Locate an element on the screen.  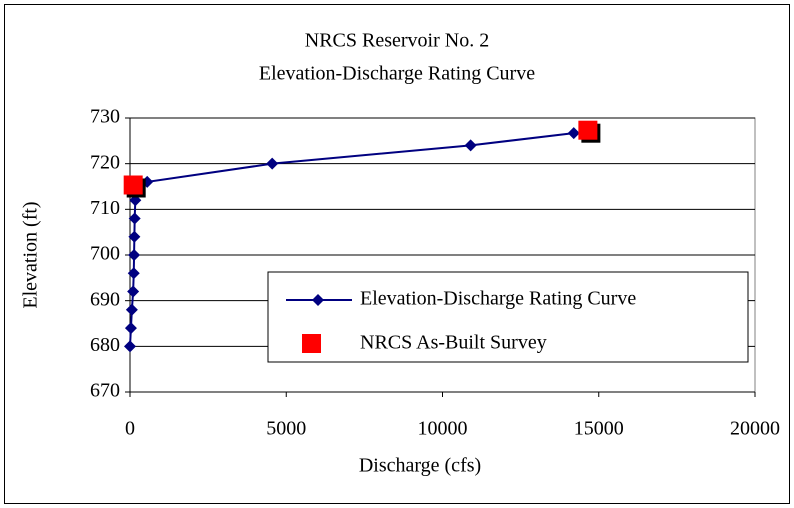
x-tick-label: 15000 is located at coordinates (599, 429).